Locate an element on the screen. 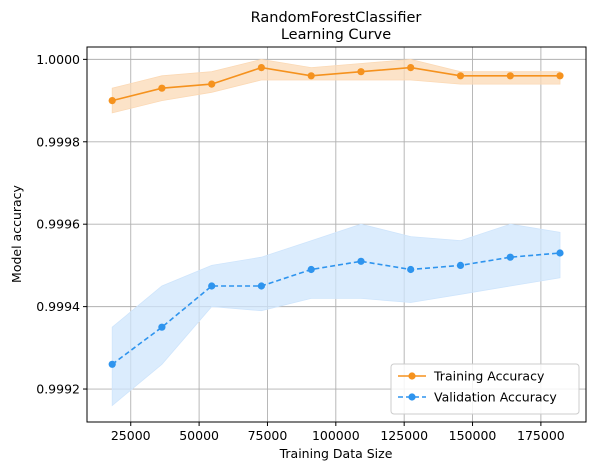  legend-box is located at coordinates (485, 389).